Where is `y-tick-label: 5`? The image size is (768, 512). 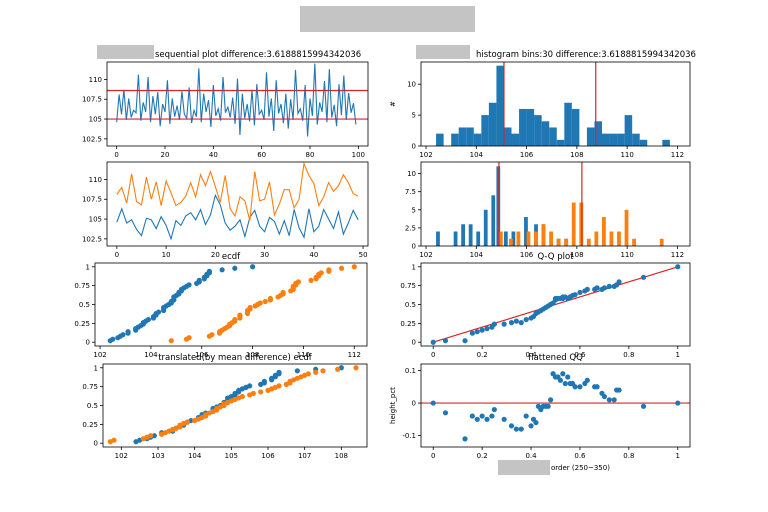 y-tick-label: 5 is located at coordinates (414, 210).